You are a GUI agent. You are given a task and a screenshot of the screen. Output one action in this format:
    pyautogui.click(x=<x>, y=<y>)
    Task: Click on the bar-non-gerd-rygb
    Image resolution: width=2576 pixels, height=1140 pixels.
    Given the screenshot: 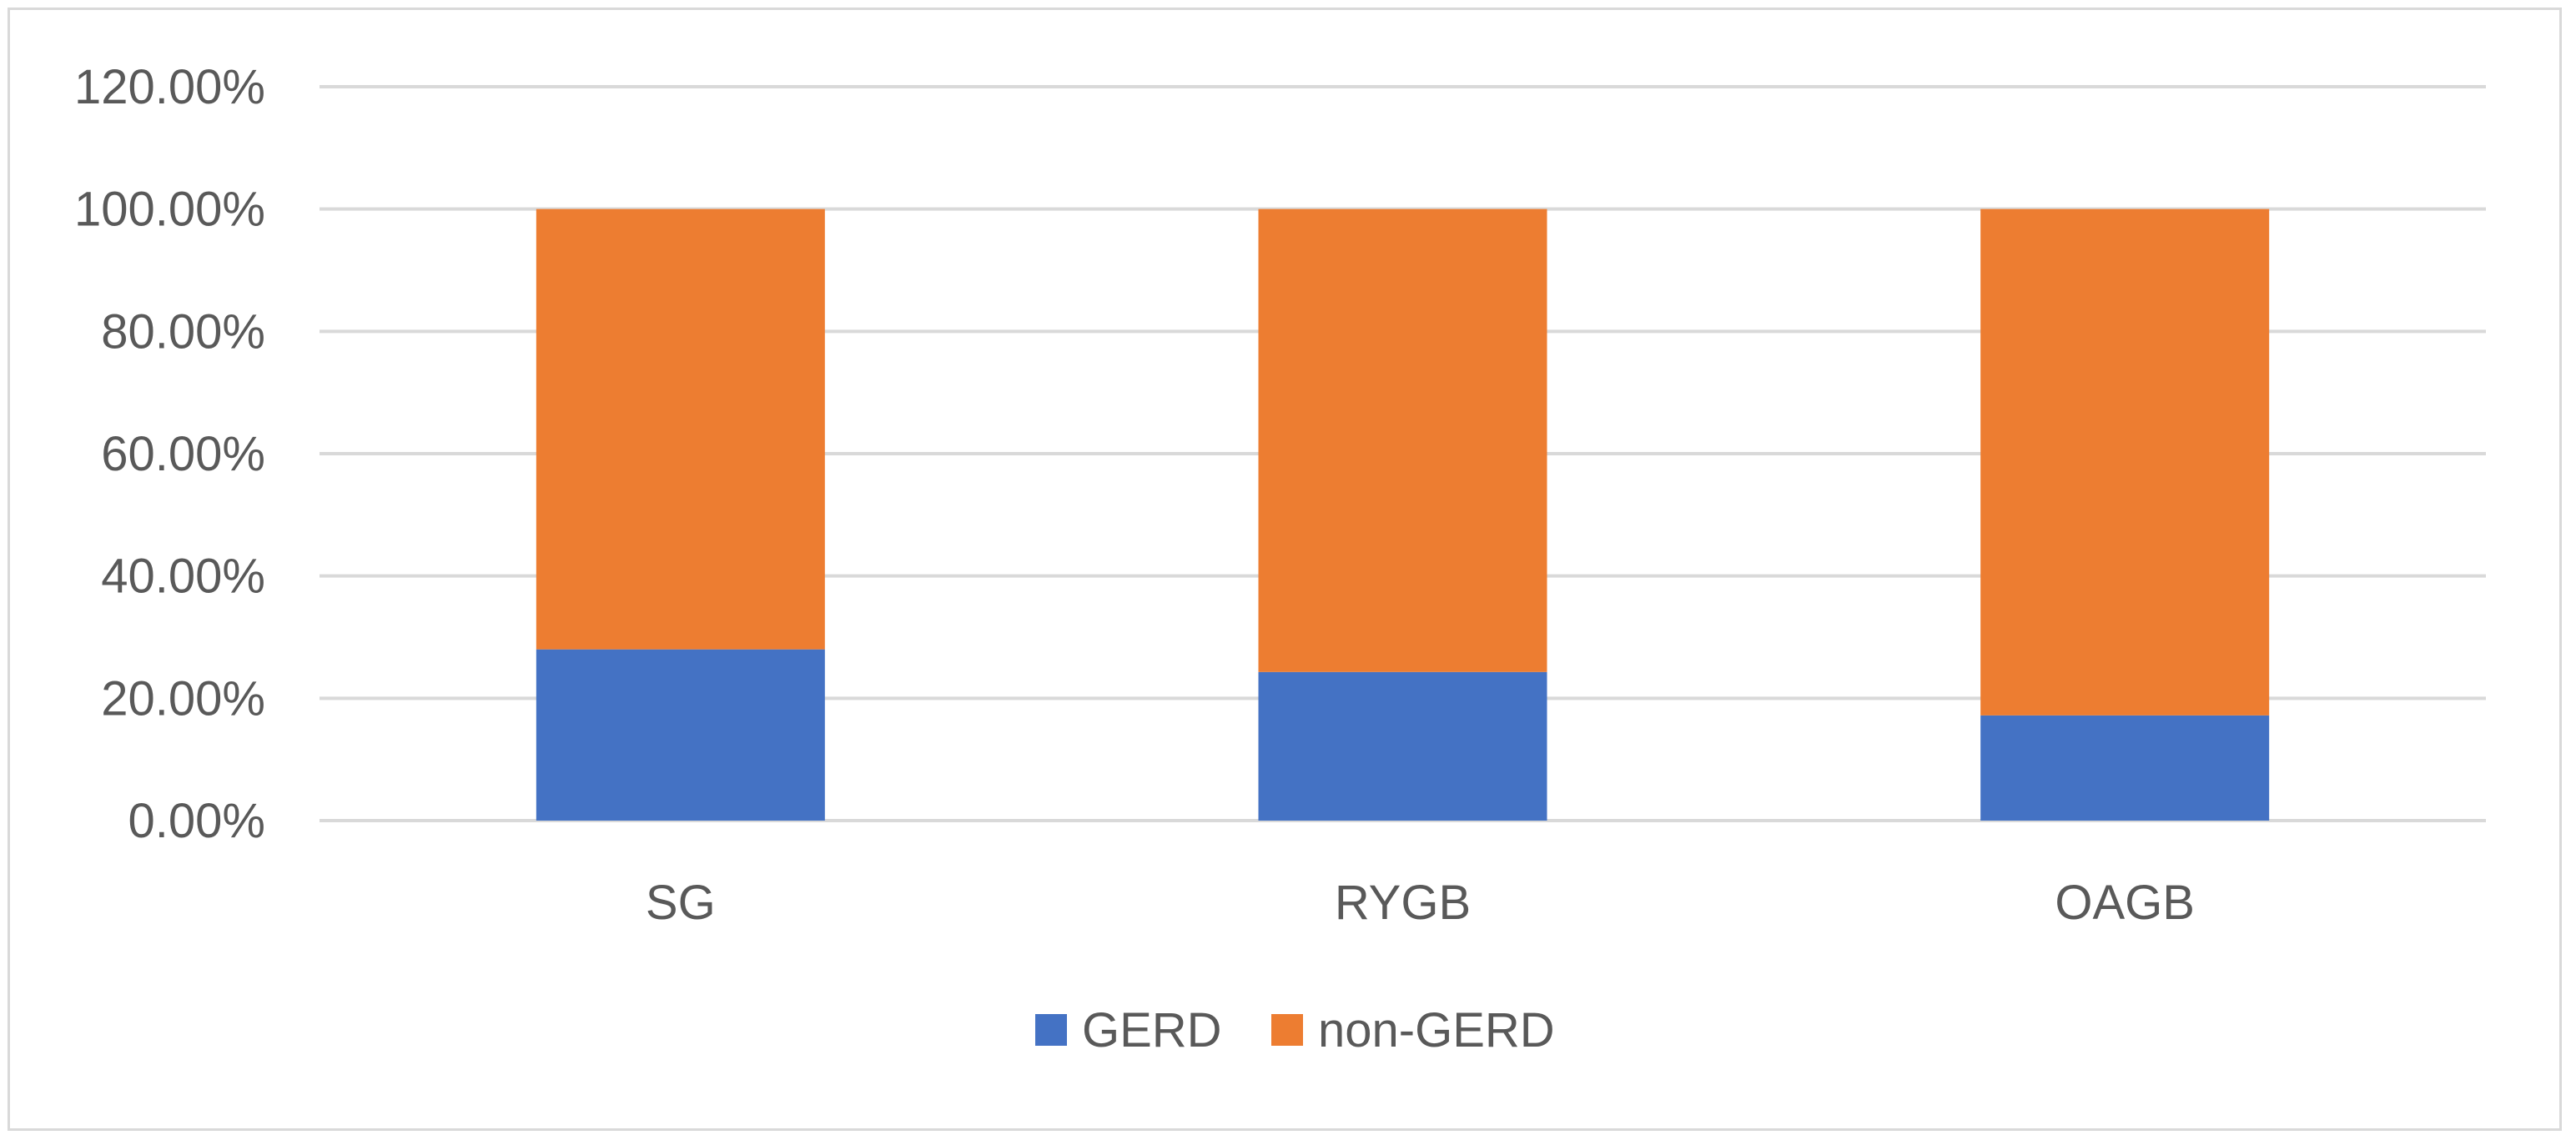 What is the action you would take?
    pyautogui.click(x=1402, y=440)
    